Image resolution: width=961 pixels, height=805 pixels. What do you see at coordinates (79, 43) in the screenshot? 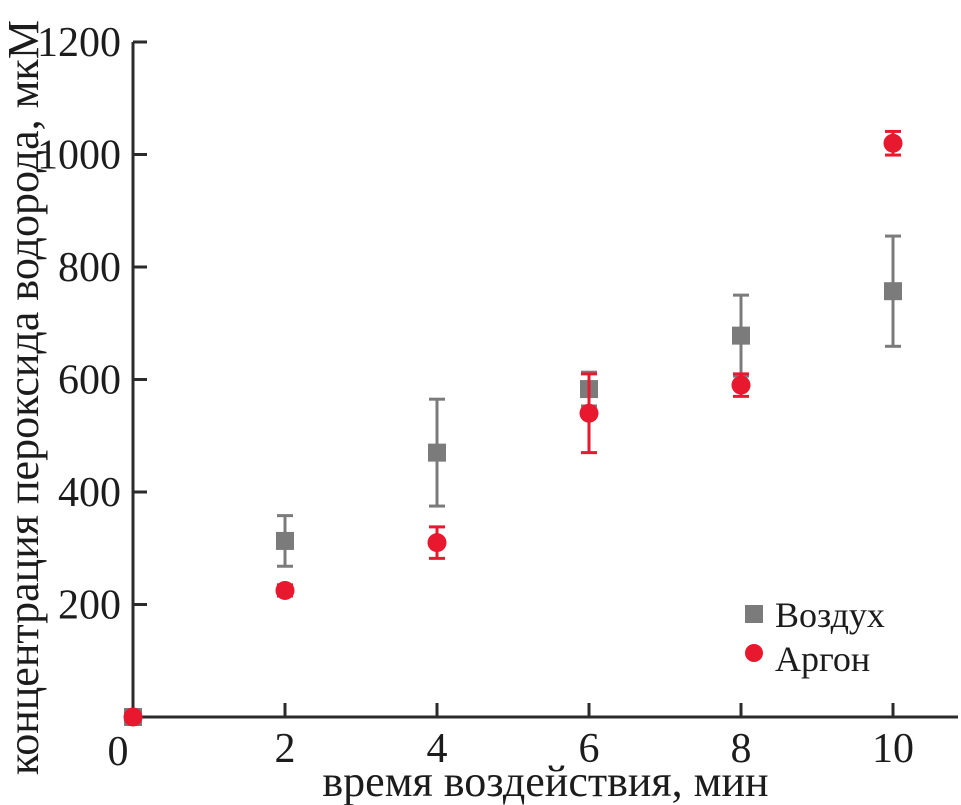
I see `y-tick-label: 1200` at bounding box center [79, 43].